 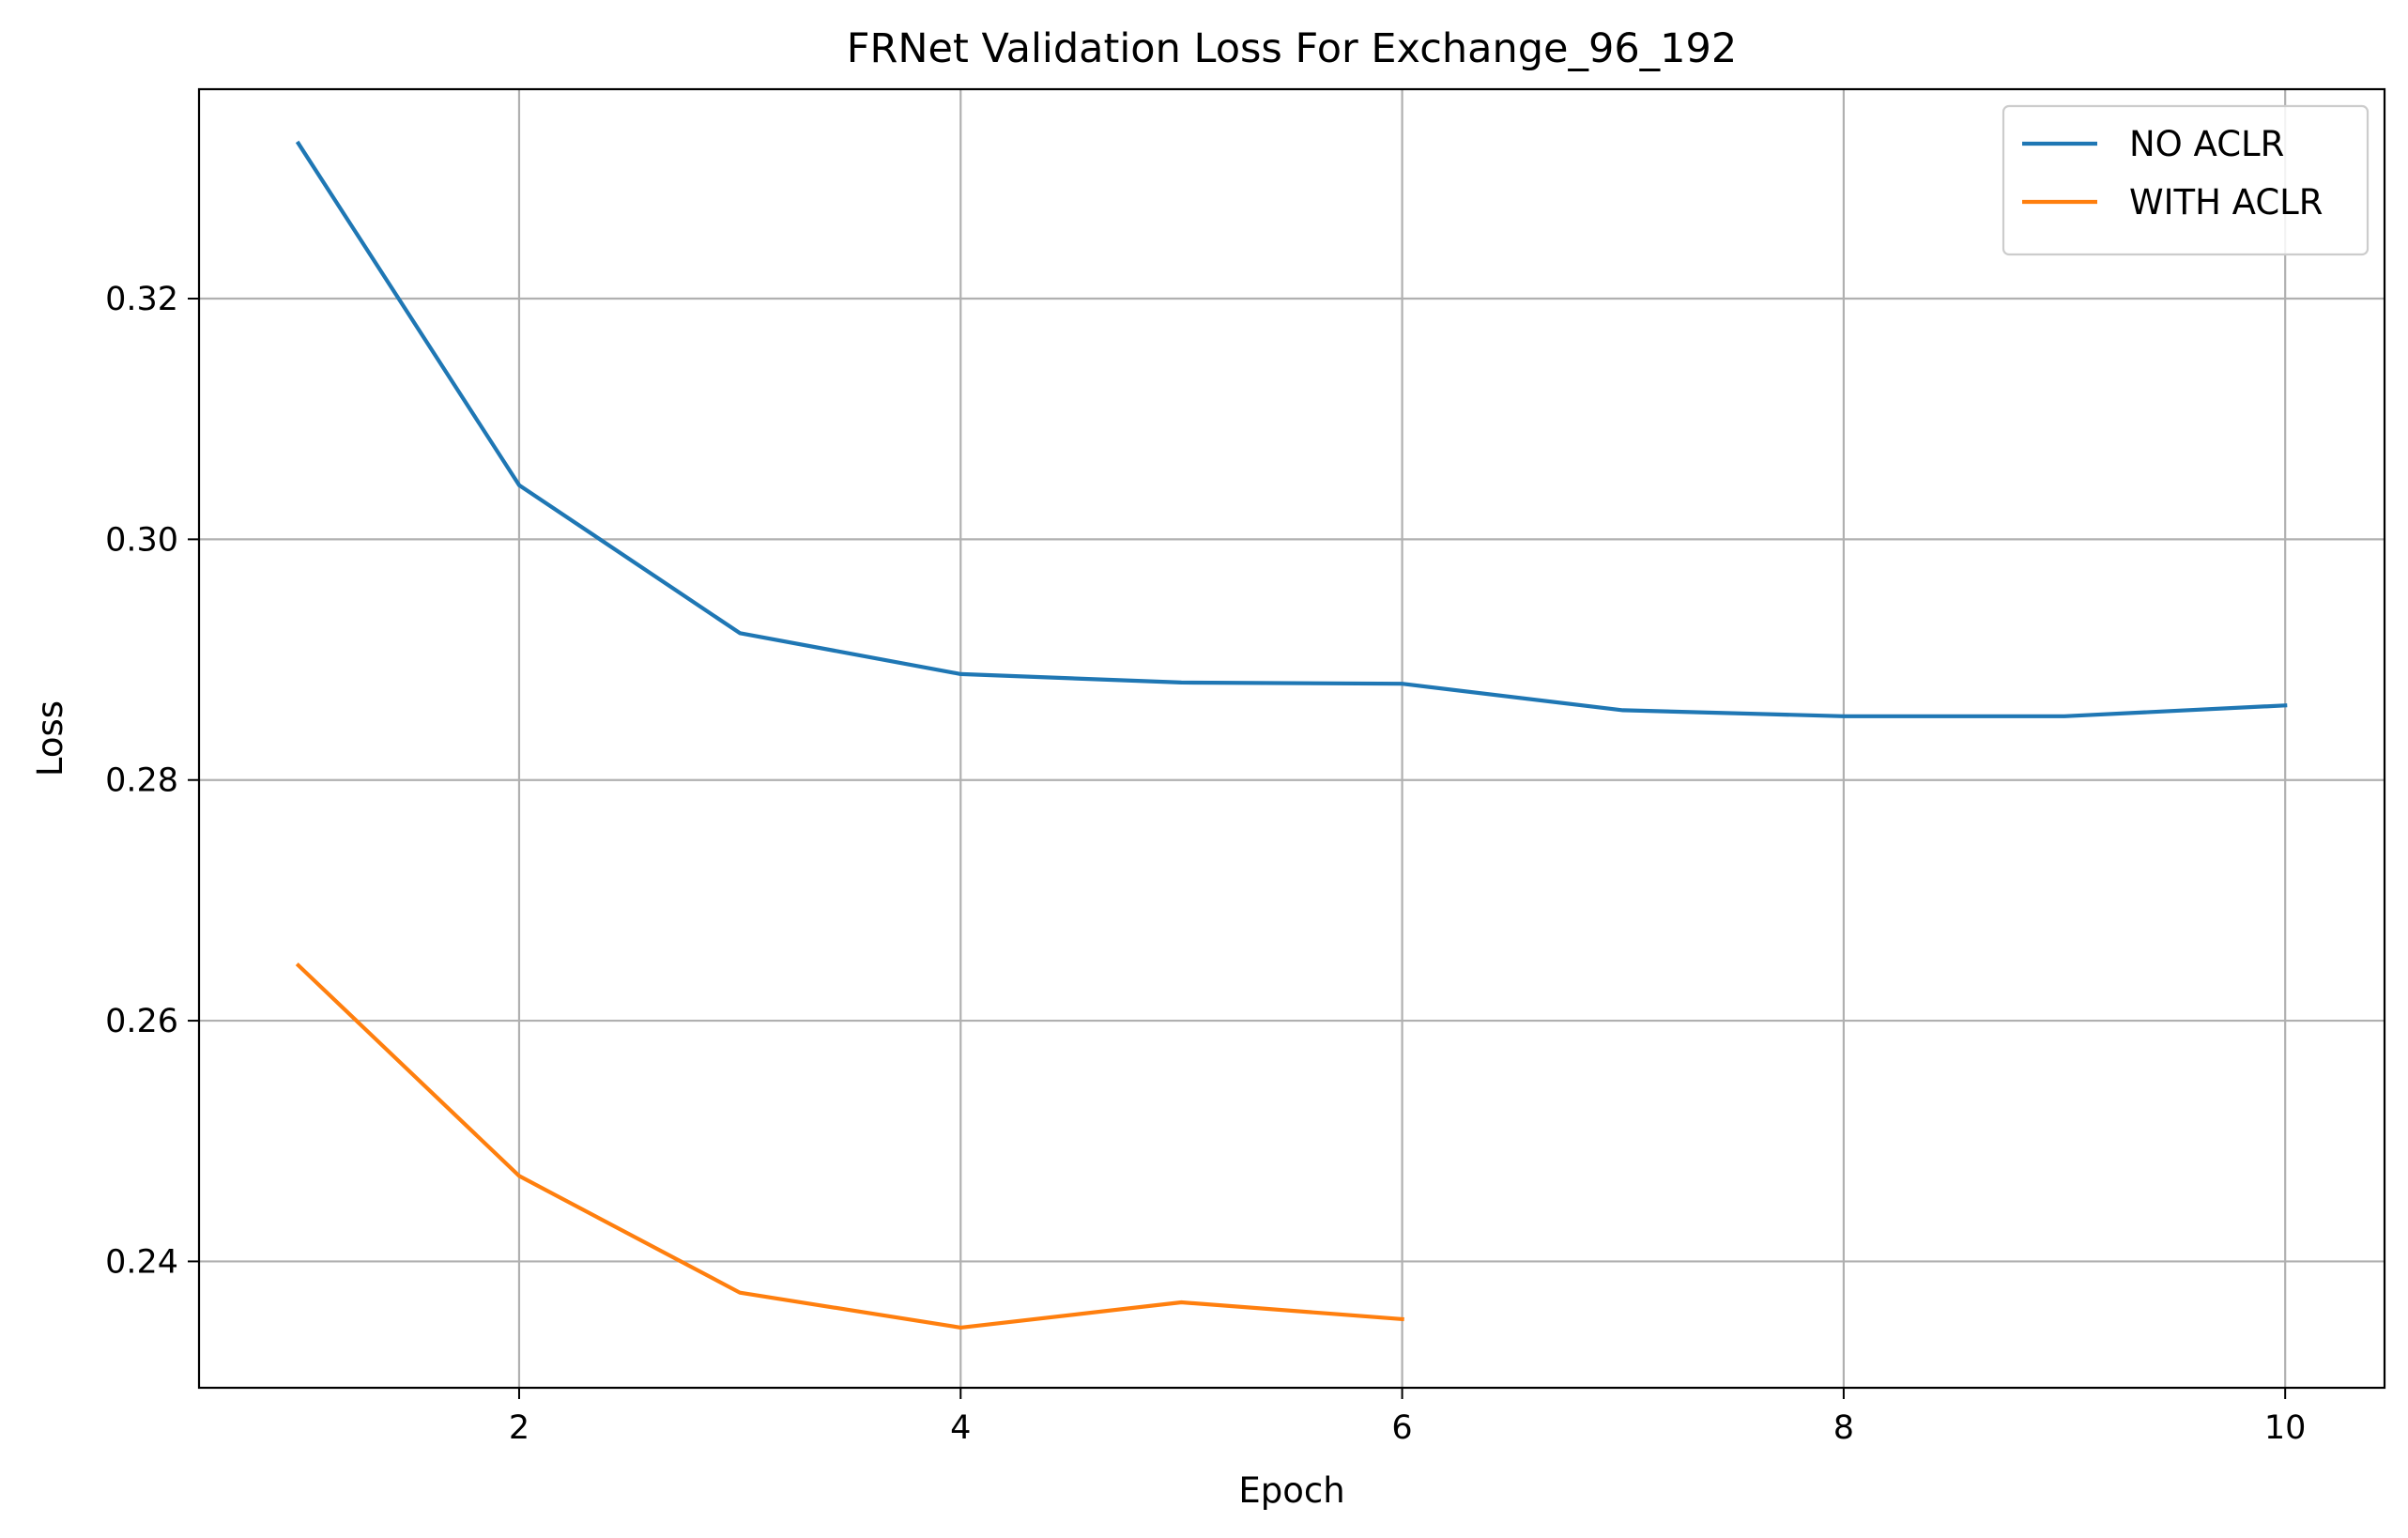 What do you see at coordinates (141, 1021) in the screenshot?
I see `y-tick-label: 0.26` at bounding box center [141, 1021].